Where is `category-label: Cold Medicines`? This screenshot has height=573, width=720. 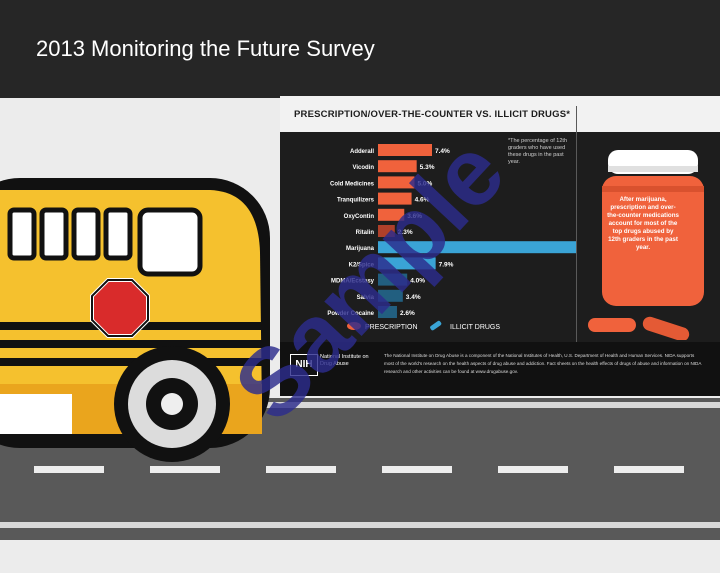
category-label: Cold Medicines is located at coordinates (352, 184).